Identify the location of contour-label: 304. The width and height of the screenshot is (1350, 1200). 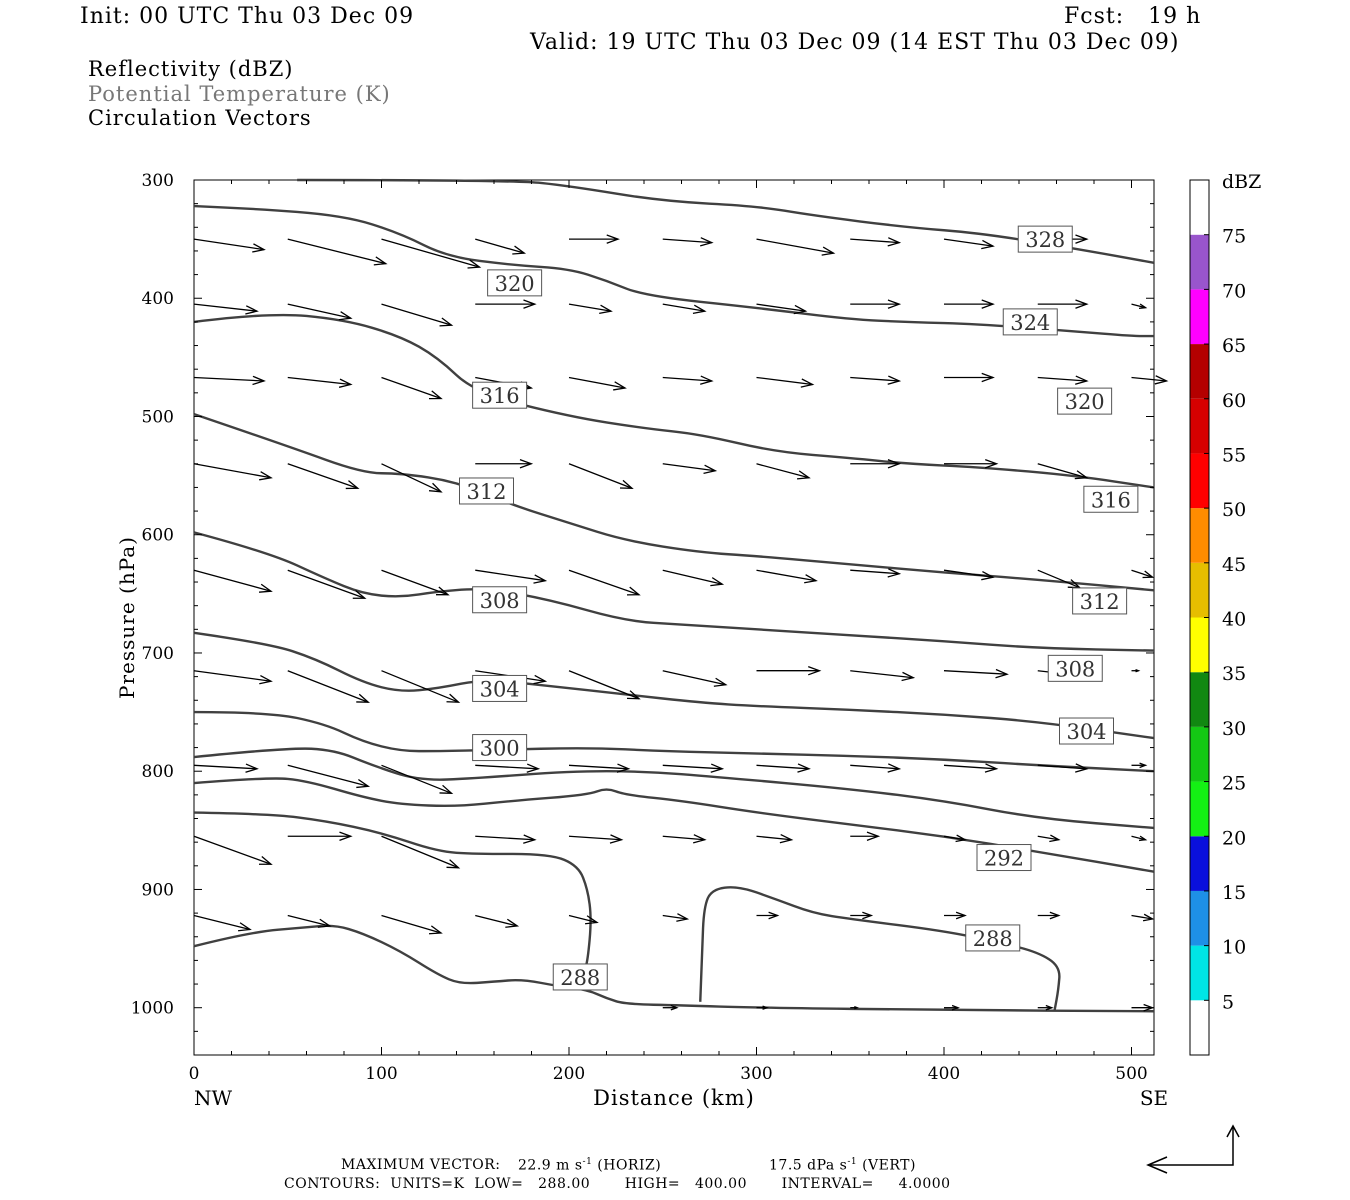
(1086, 732).